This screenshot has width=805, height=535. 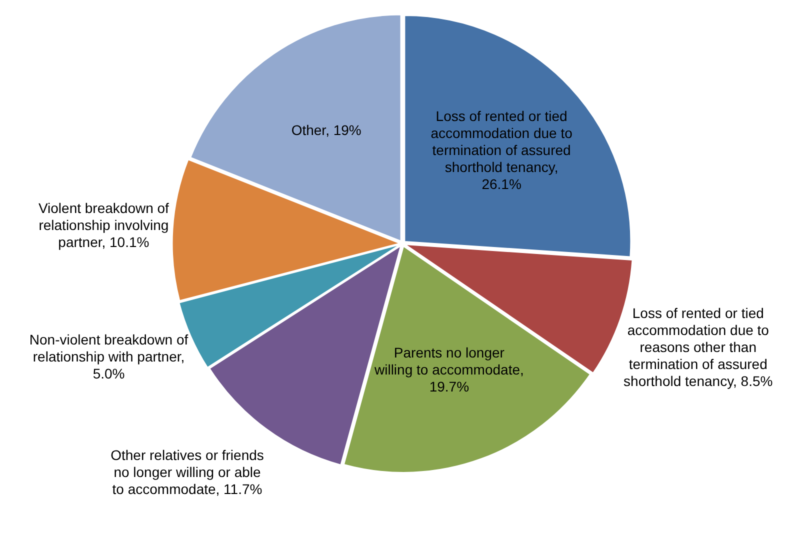 What do you see at coordinates (104, 225) in the screenshot?
I see `slice-label: Violent breakdown of relationship involving partner, 10.1%` at bounding box center [104, 225].